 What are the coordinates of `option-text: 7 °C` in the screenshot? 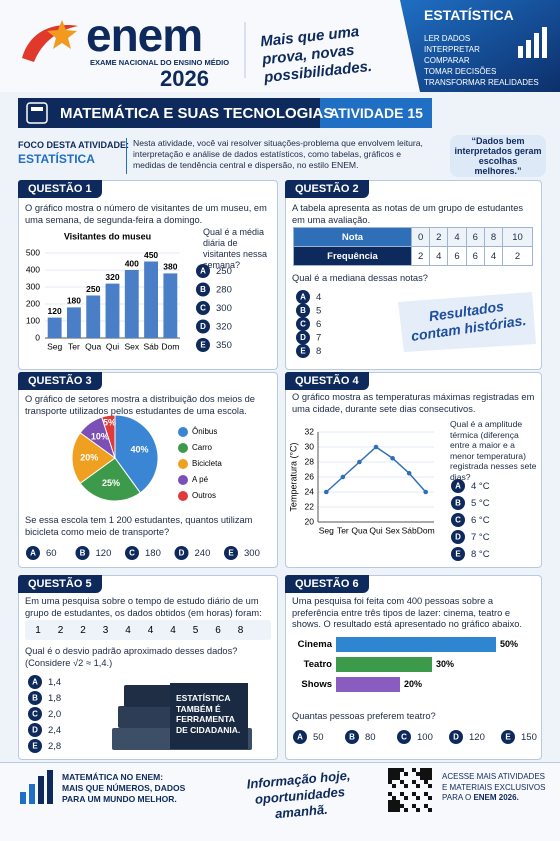 It's located at (480, 537).